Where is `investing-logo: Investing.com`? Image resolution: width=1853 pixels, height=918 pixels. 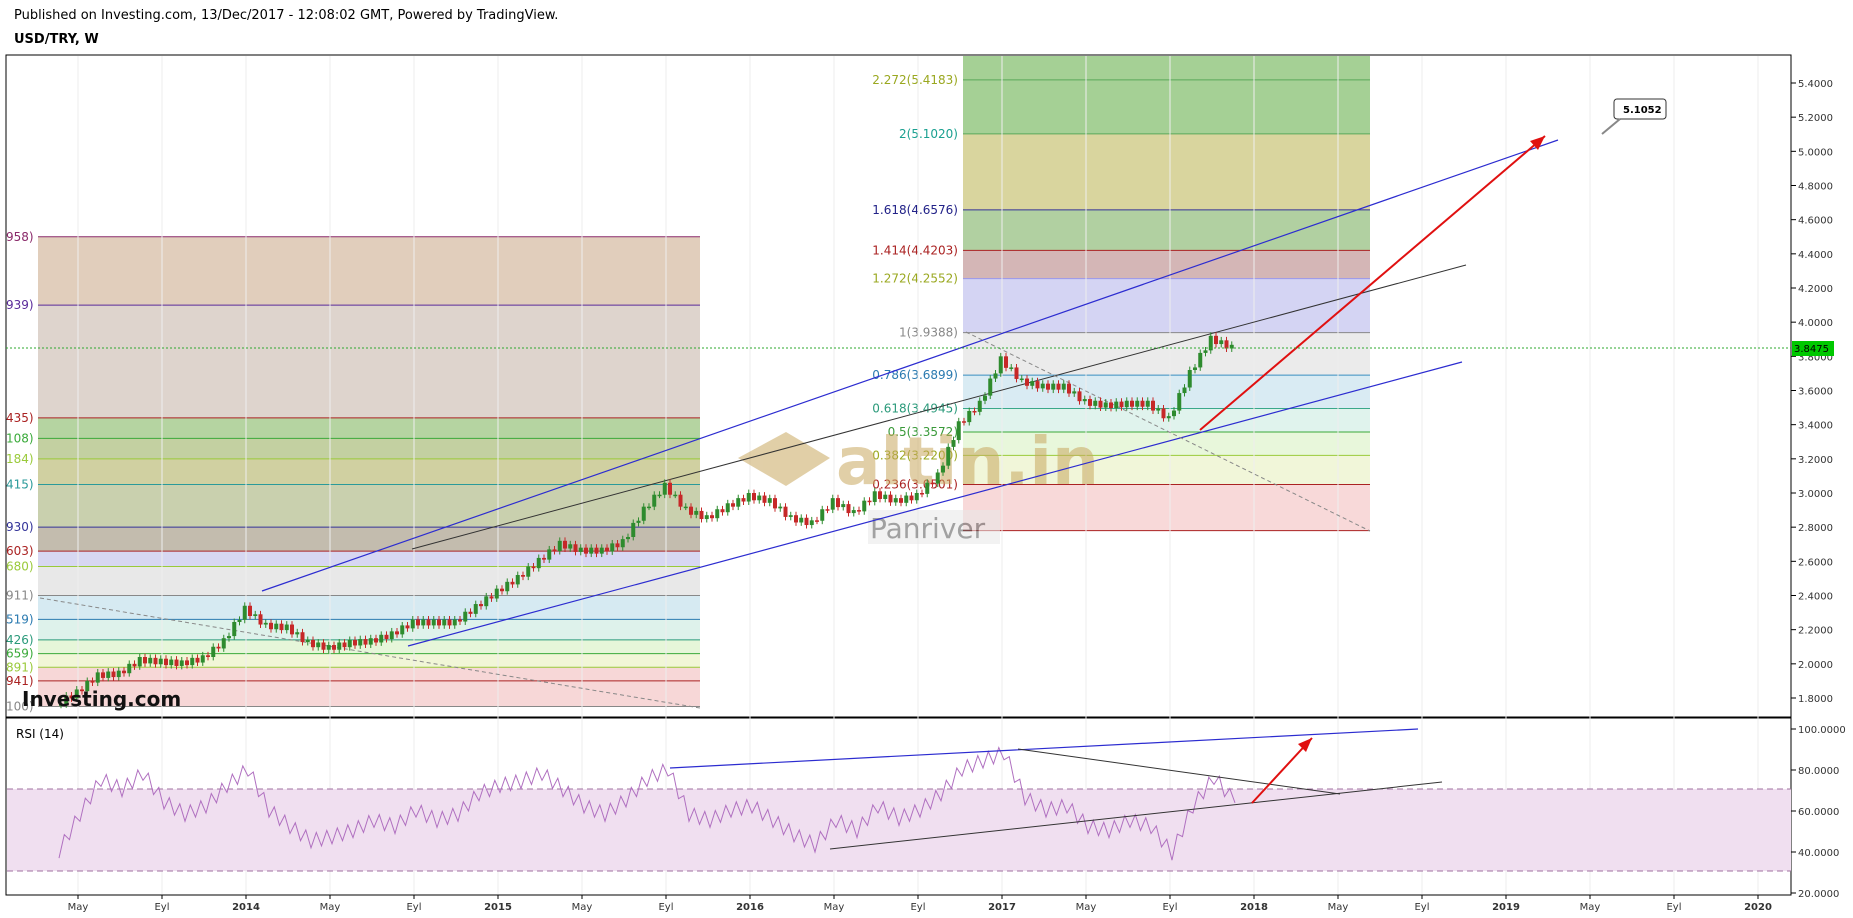 investing-logo: Investing.com is located at coordinates (101, 699).